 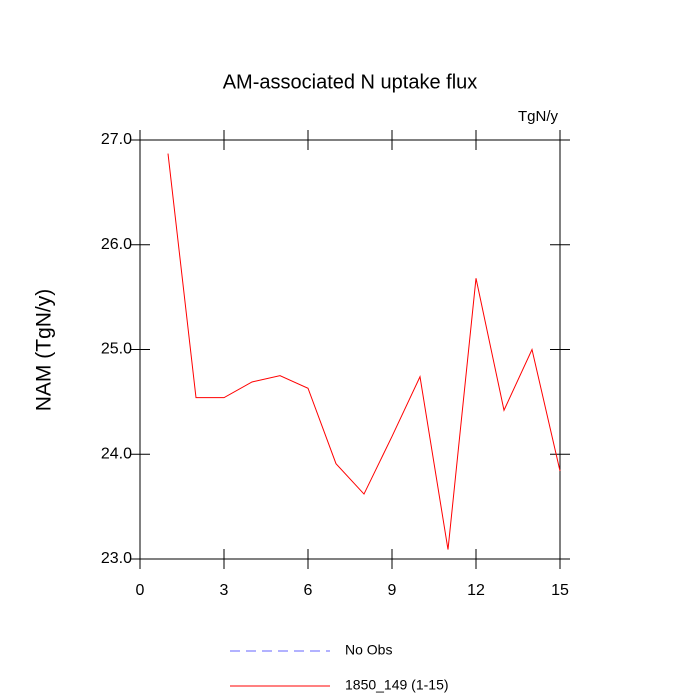 What do you see at coordinates (116, 558) in the screenshot?
I see `y-tick-label: 23.0` at bounding box center [116, 558].